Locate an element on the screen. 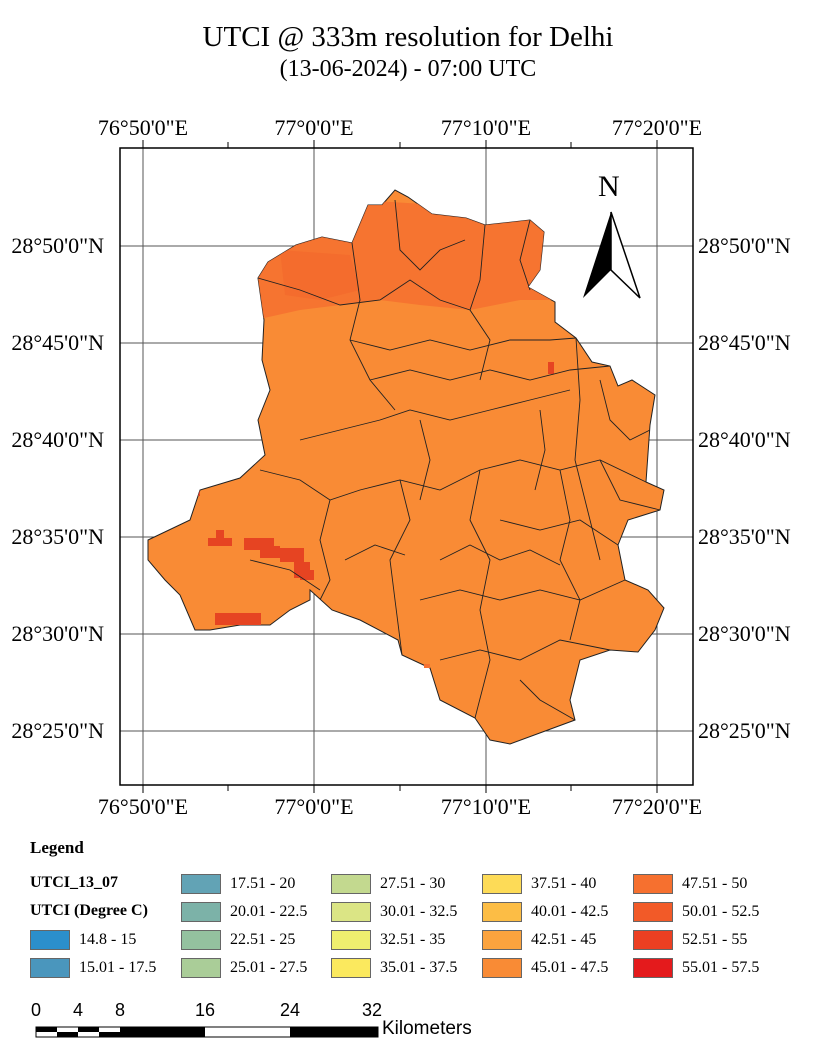  legend-label: 42.51 - 45 is located at coordinates (564, 939).